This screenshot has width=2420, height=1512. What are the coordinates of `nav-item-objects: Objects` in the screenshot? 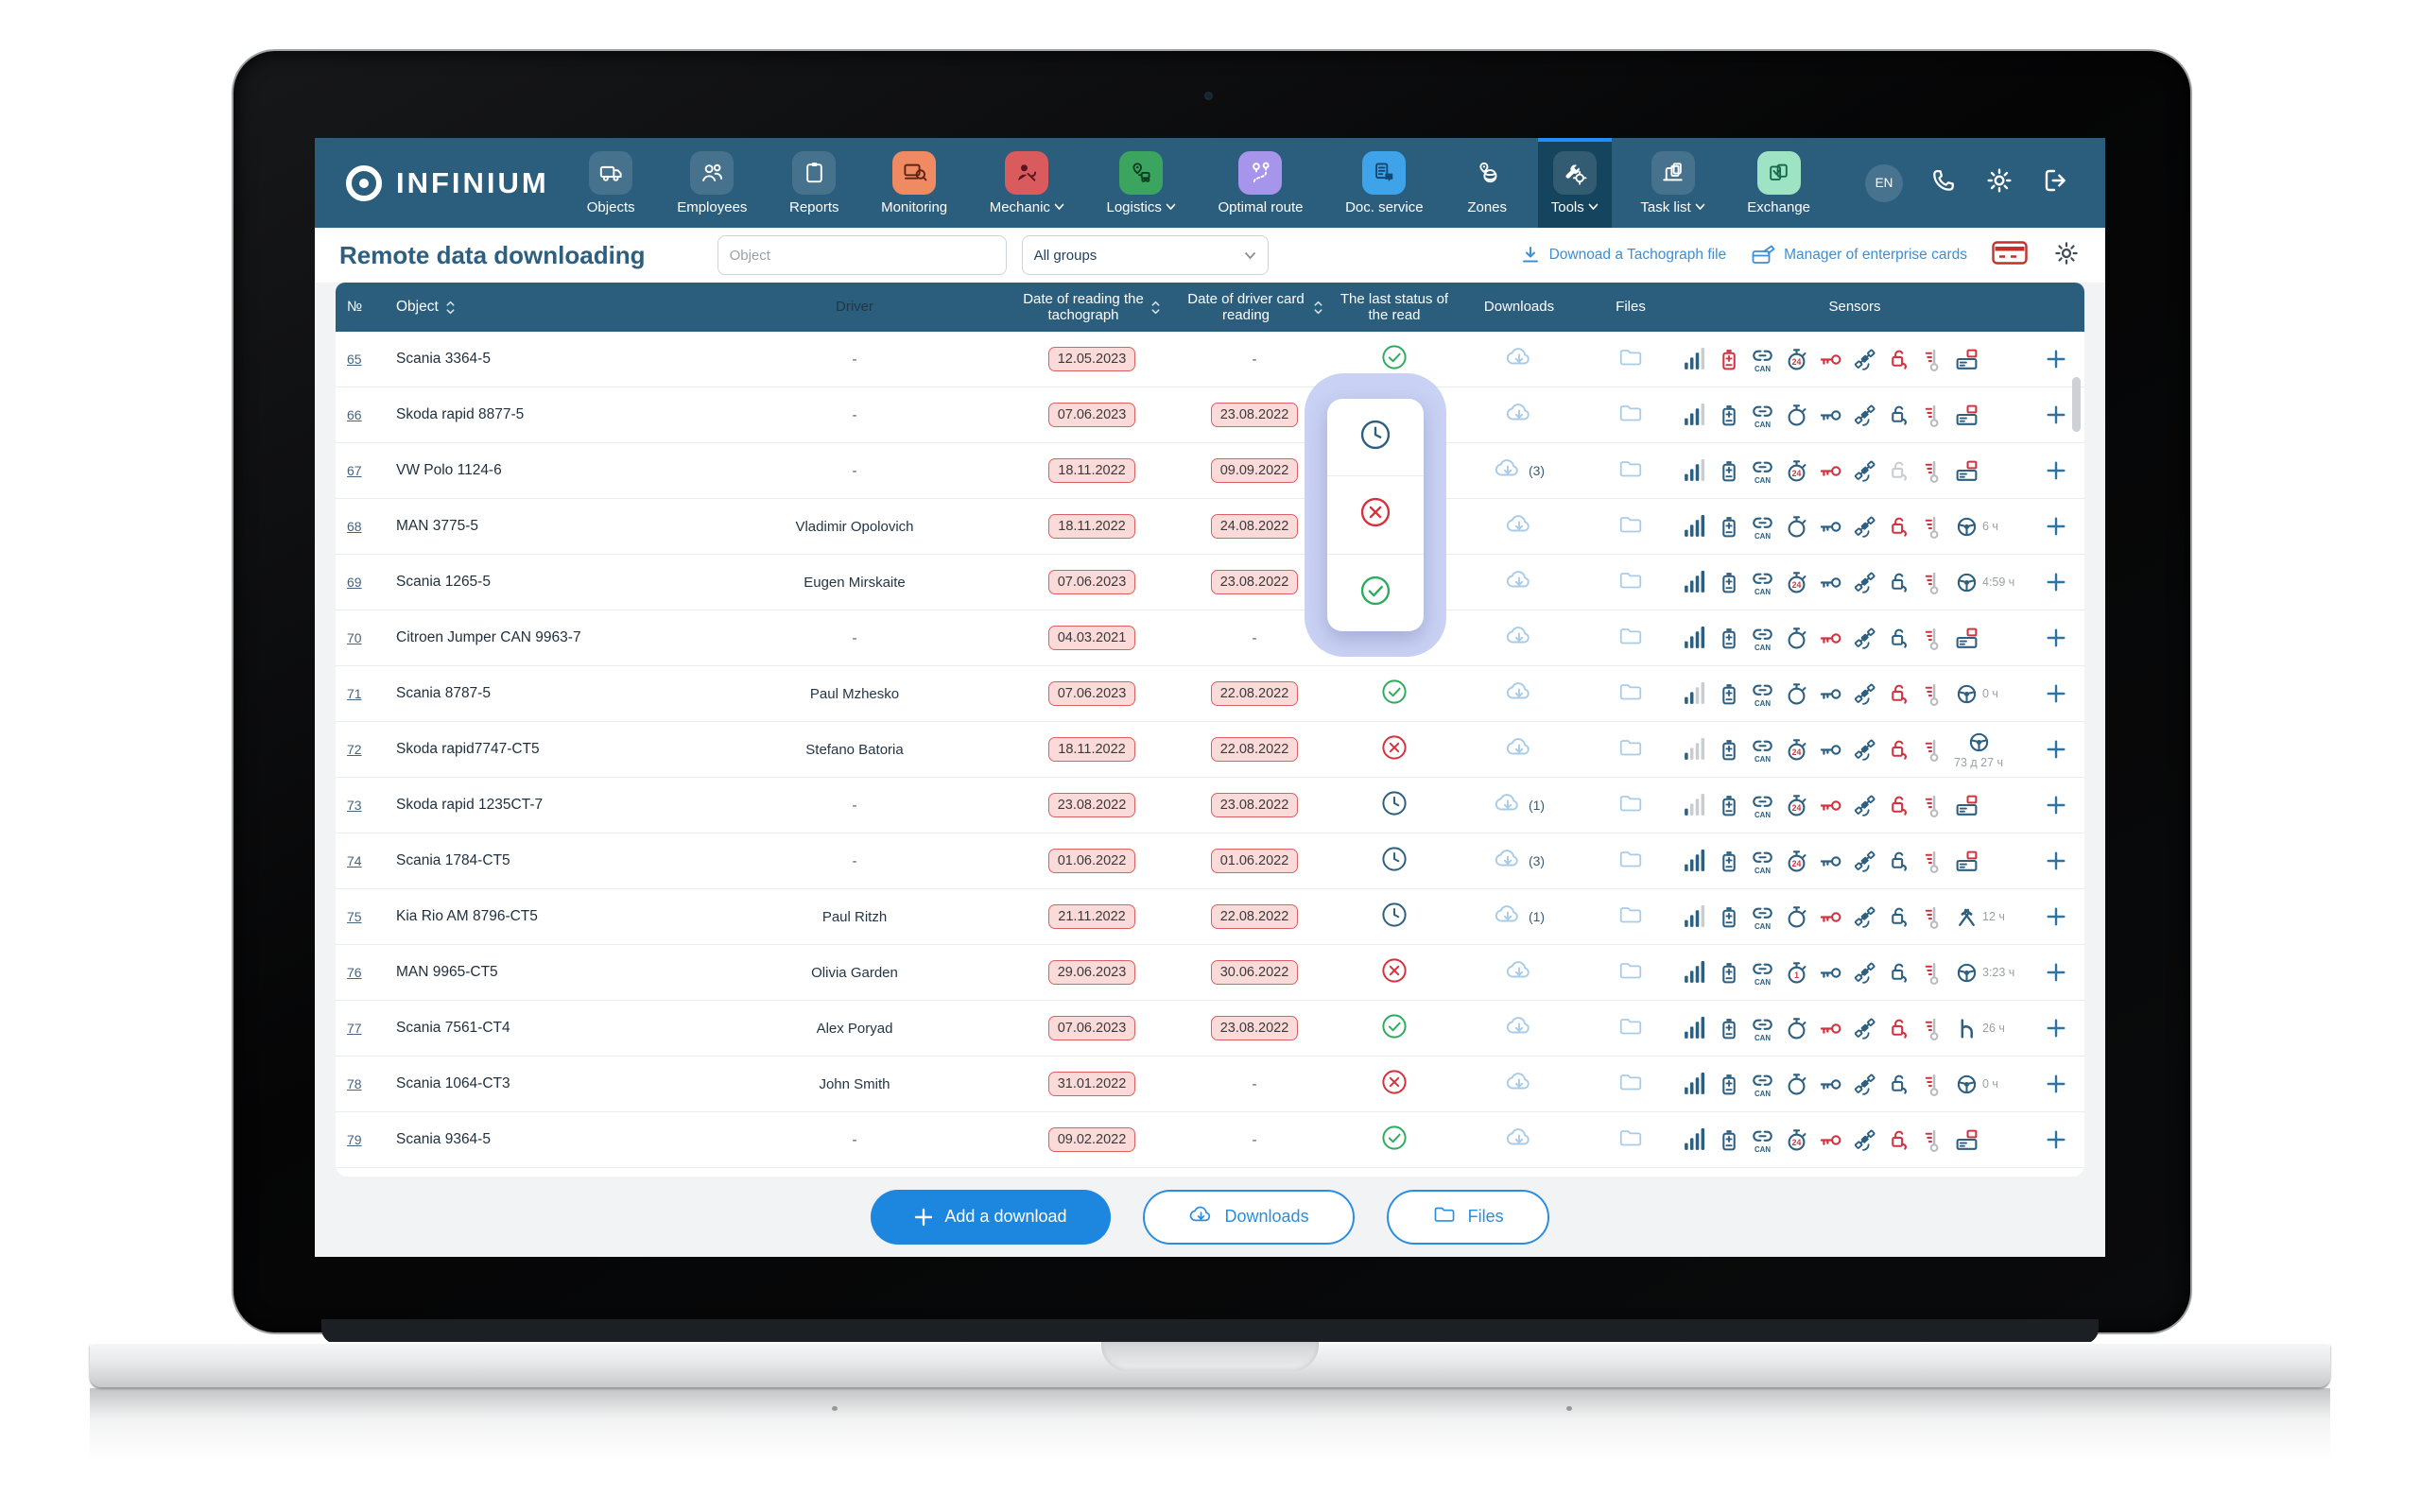 It's located at (611, 183).